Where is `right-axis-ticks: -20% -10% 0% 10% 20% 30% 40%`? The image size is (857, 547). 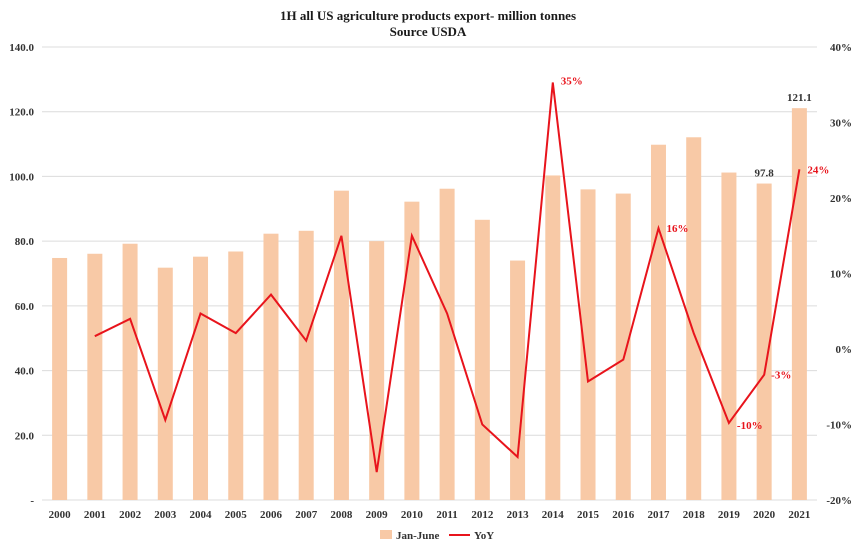 right-axis-ticks: -20% -10% 0% 10% 20% 30% 40% is located at coordinates (839, 274).